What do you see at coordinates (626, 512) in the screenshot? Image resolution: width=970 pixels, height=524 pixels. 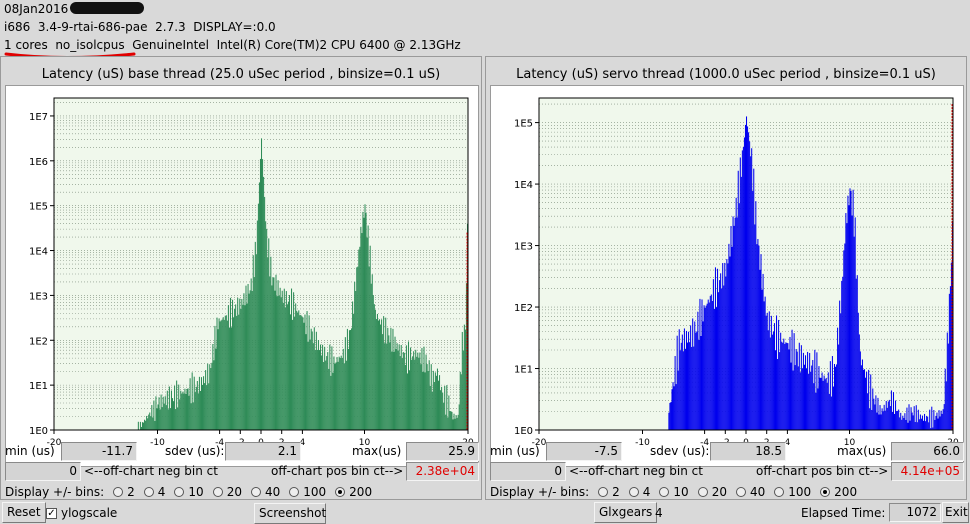 I see `glxgears-button: Glxgears` at bounding box center [626, 512].